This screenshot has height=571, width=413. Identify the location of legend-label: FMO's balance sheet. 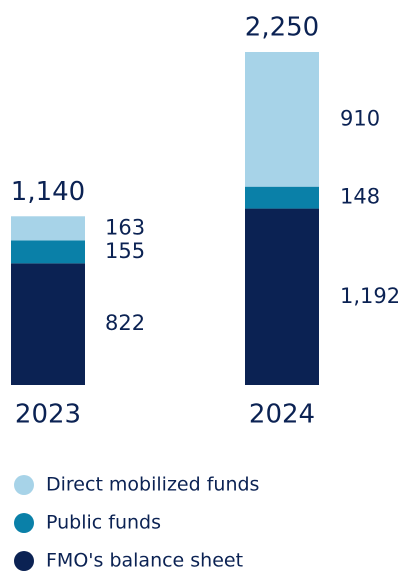
(144, 560).